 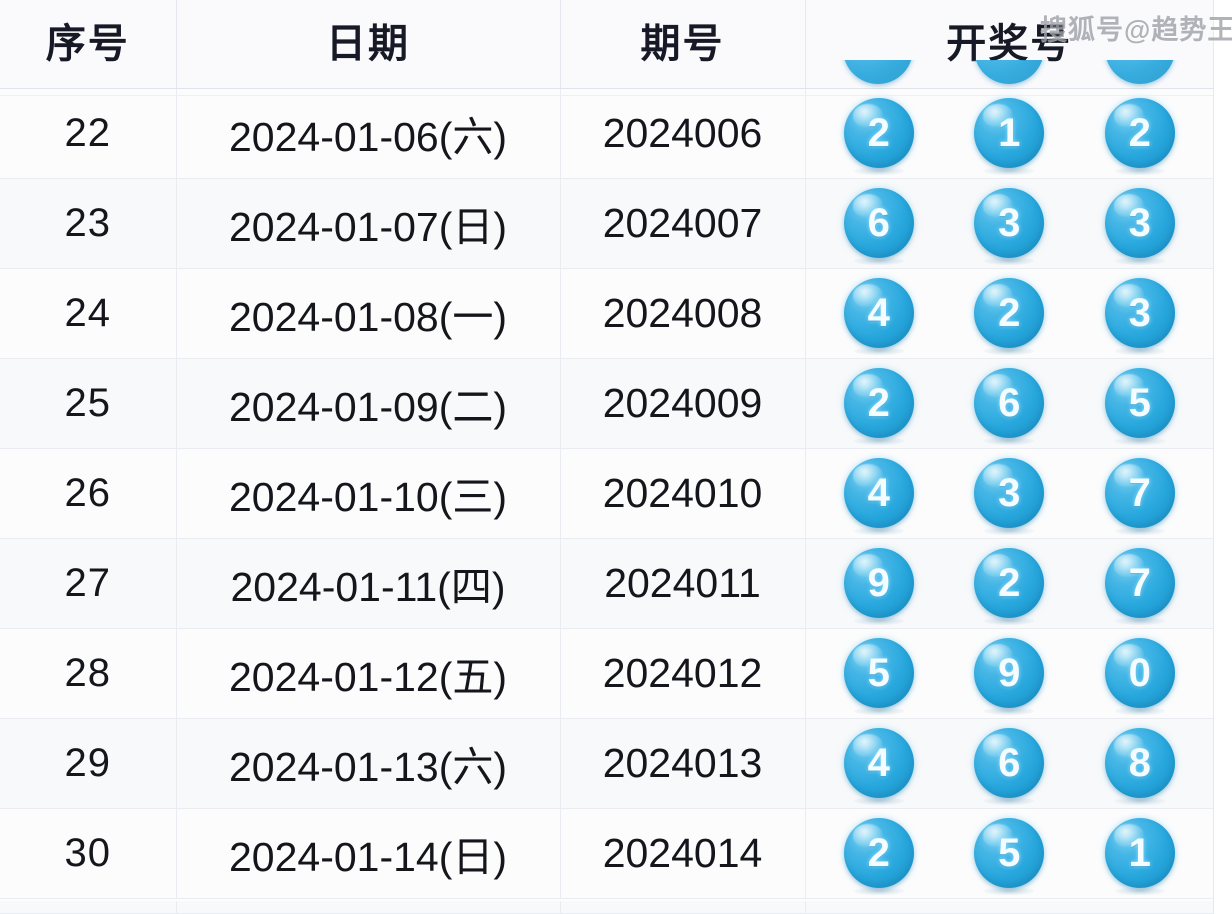 I want to click on ball-strip: 5 9 0, so click(x=1010, y=673).